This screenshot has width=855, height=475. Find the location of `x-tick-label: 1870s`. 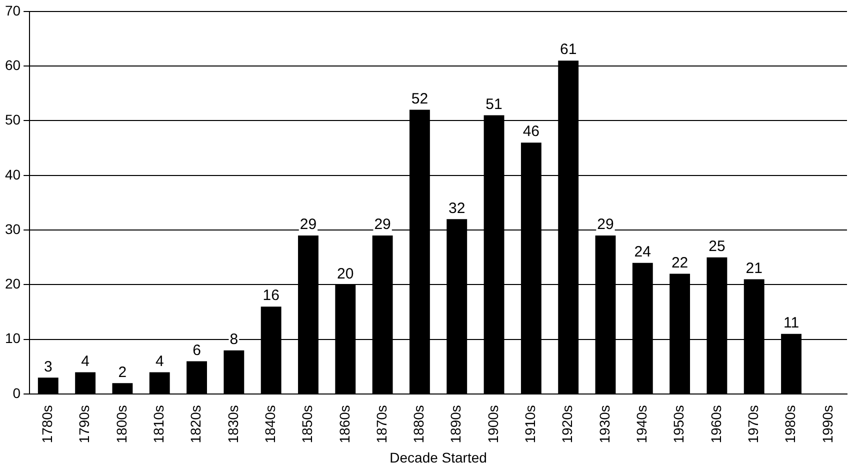

x-tick-label: 1870s is located at coordinates (381, 424).